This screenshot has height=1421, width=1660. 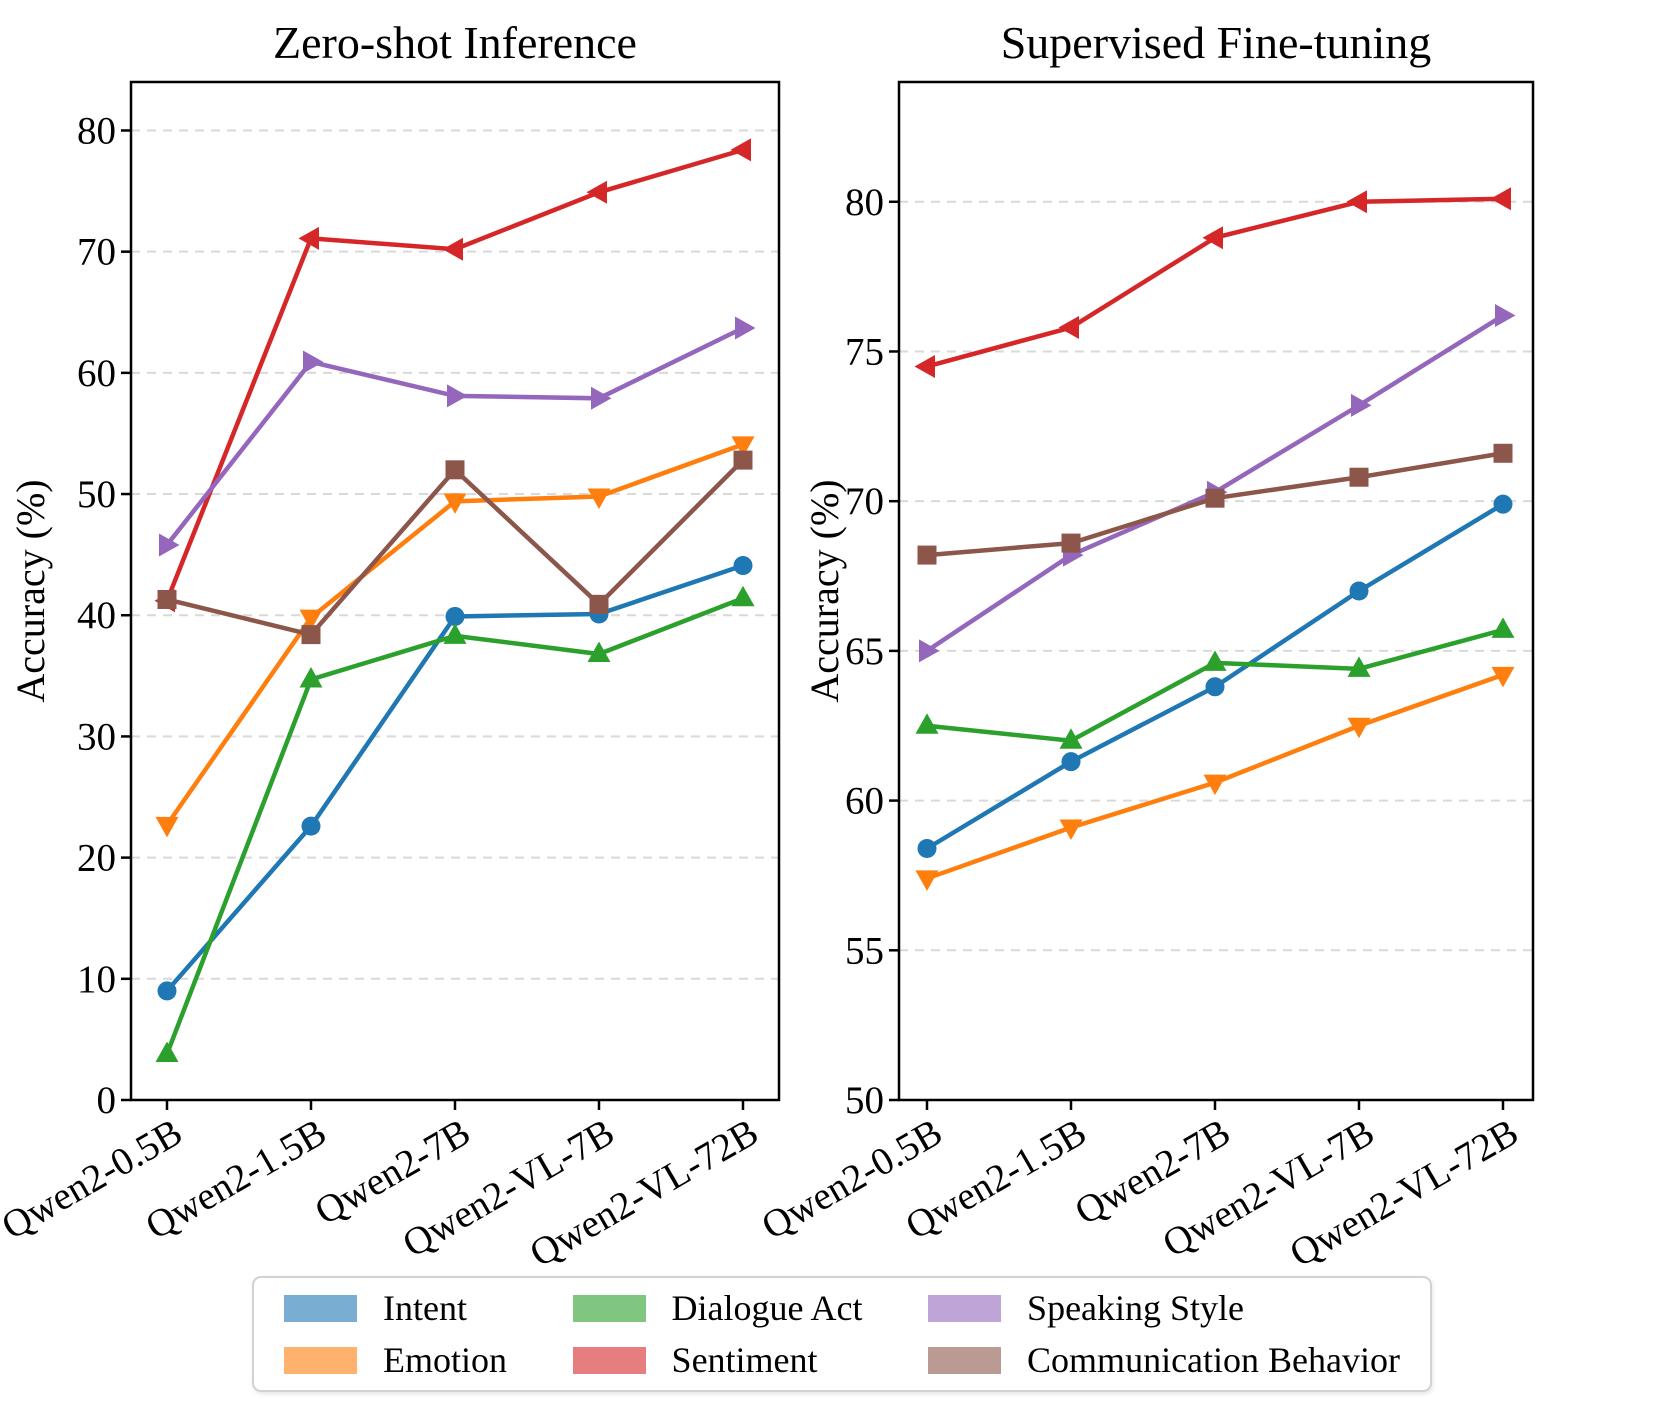 I want to click on legend-item-dialogue-act: Dialogue Act, so click(x=717, y=1308).